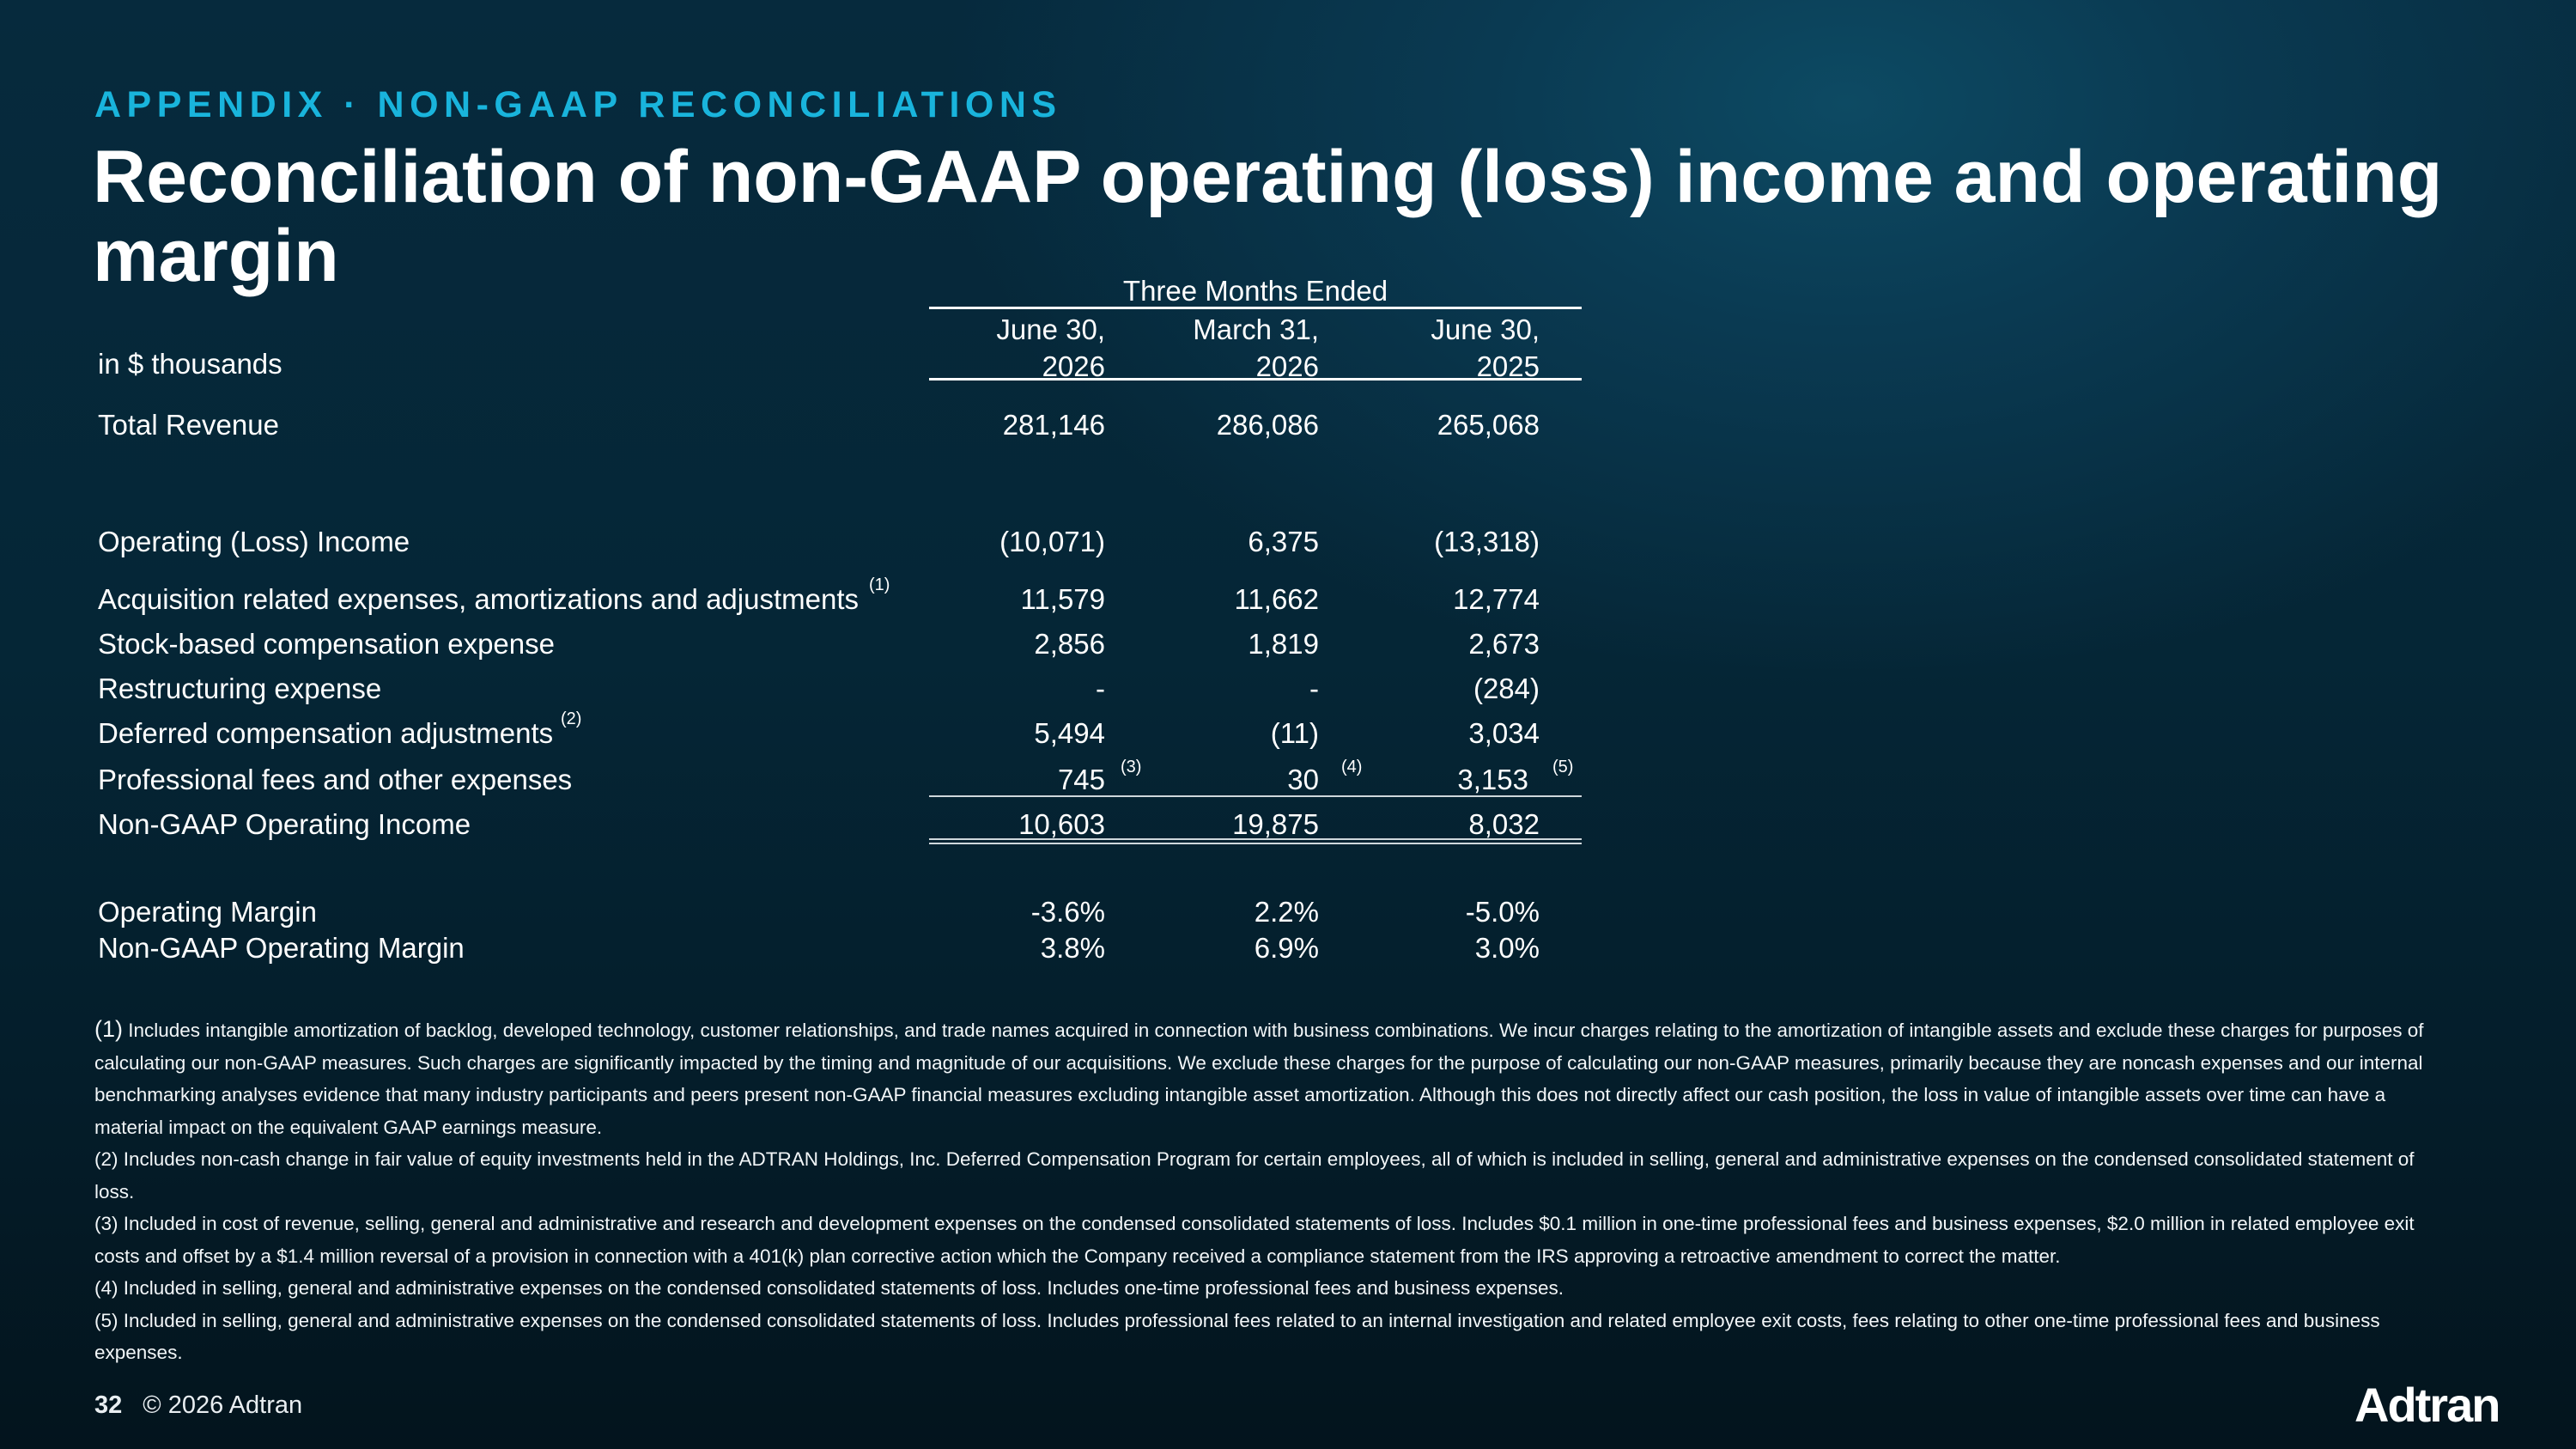 Image resolution: width=2576 pixels, height=1449 pixels. I want to click on footnote-ref-4: (4), so click(1352, 767).